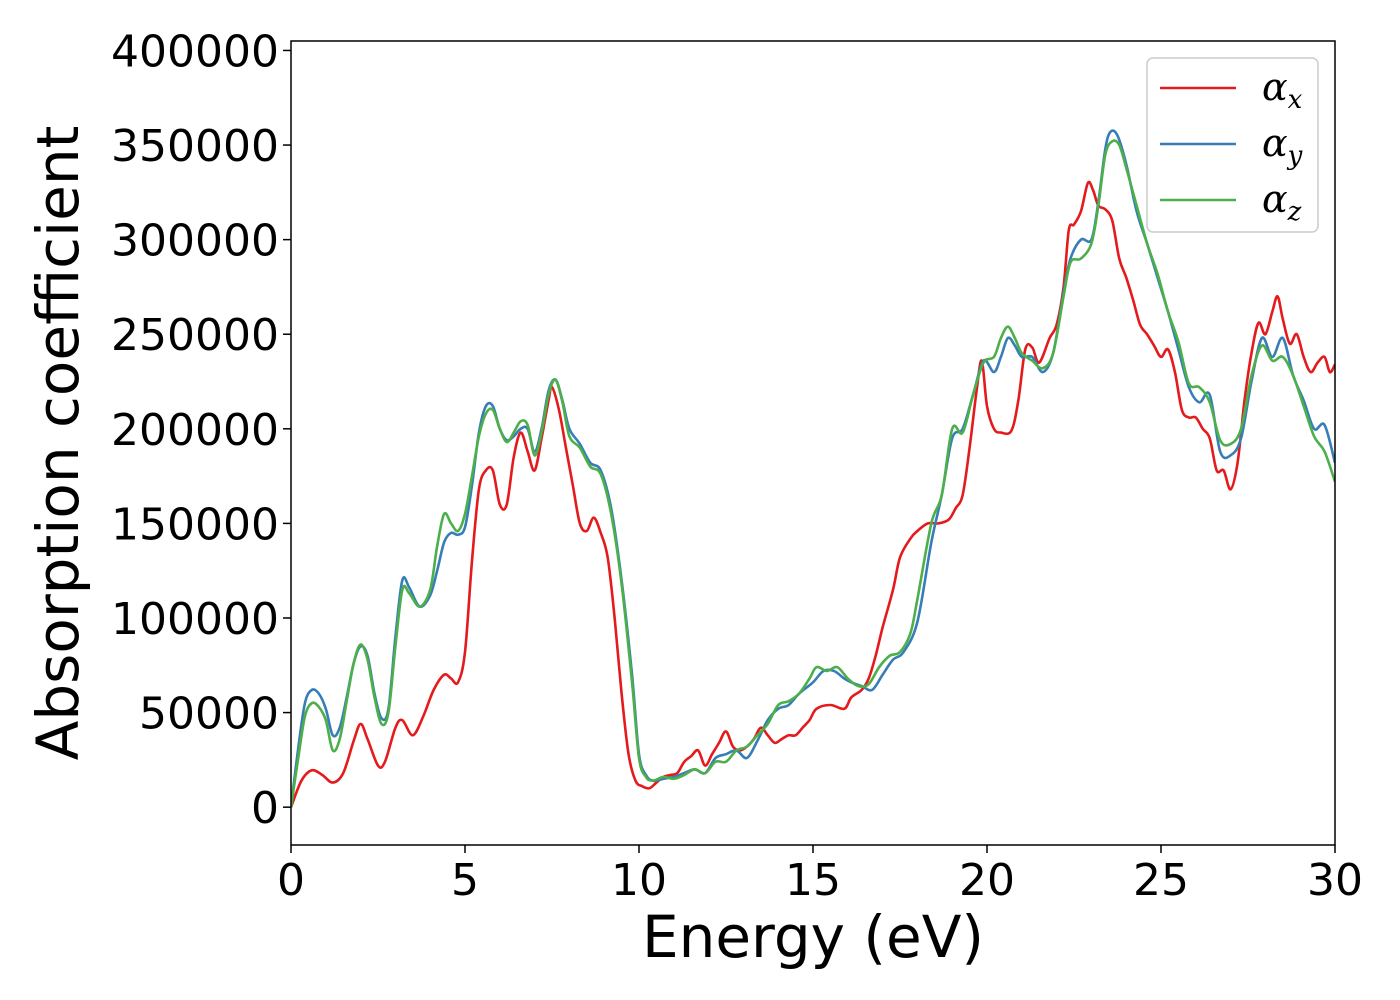 This screenshot has width=1400, height=1000. I want to click on legend-label-x: αx, so click(1282, 90).